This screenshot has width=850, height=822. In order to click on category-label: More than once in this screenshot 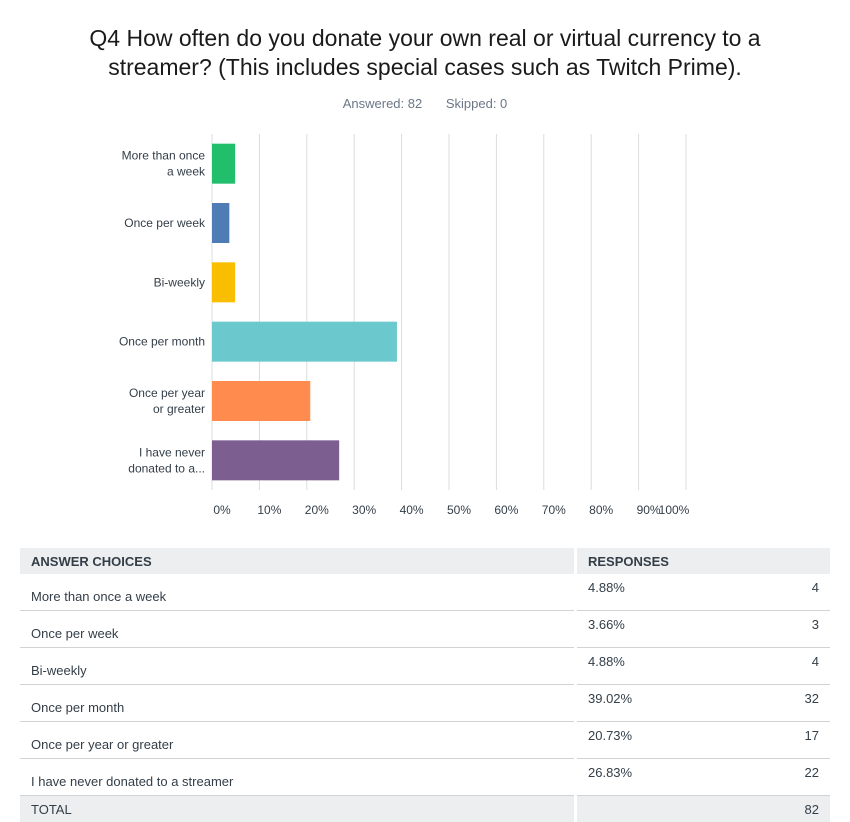, I will do `click(164, 156)`.